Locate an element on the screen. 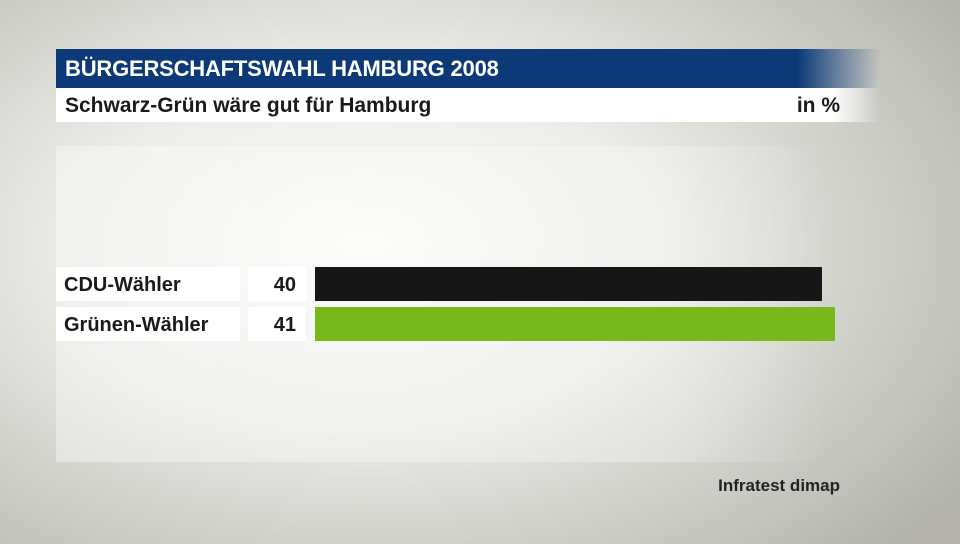 Image resolution: width=960 pixels, height=544 pixels. source-label: Infratest dimap is located at coordinates (779, 485).